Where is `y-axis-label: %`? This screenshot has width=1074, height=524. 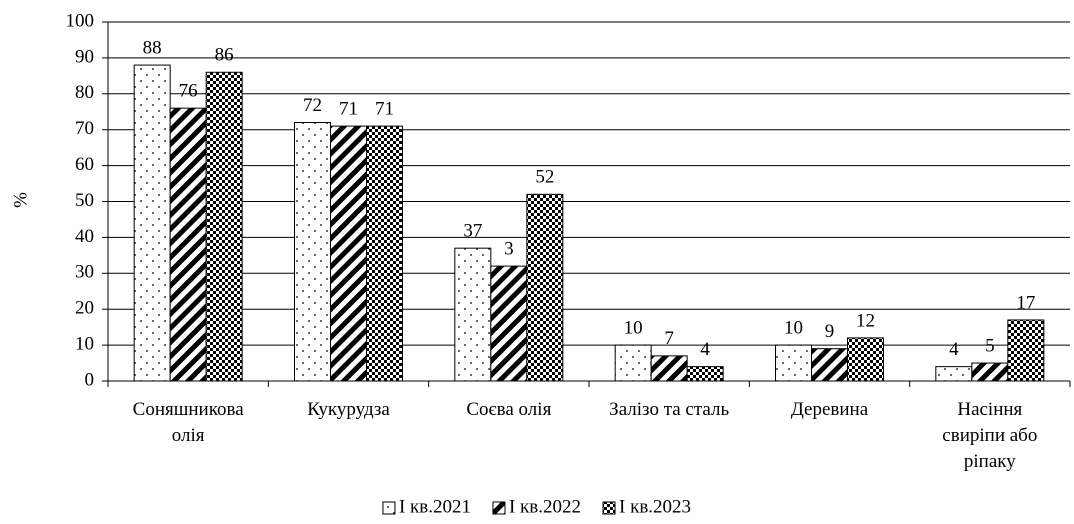
y-axis-label: % is located at coordinates (20, 200).